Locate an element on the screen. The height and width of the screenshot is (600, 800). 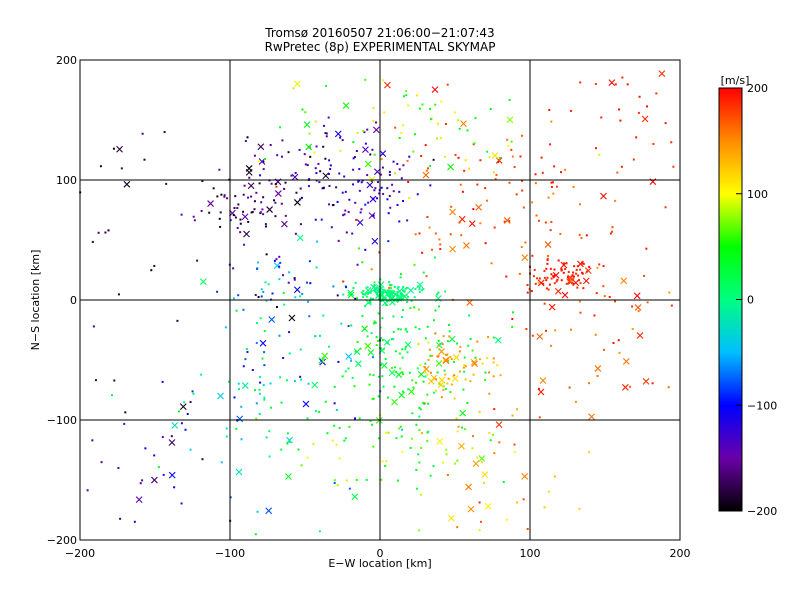
colorbar: [m/s] 200 100 0 −100 −200 is located at coordinates (747, 296).